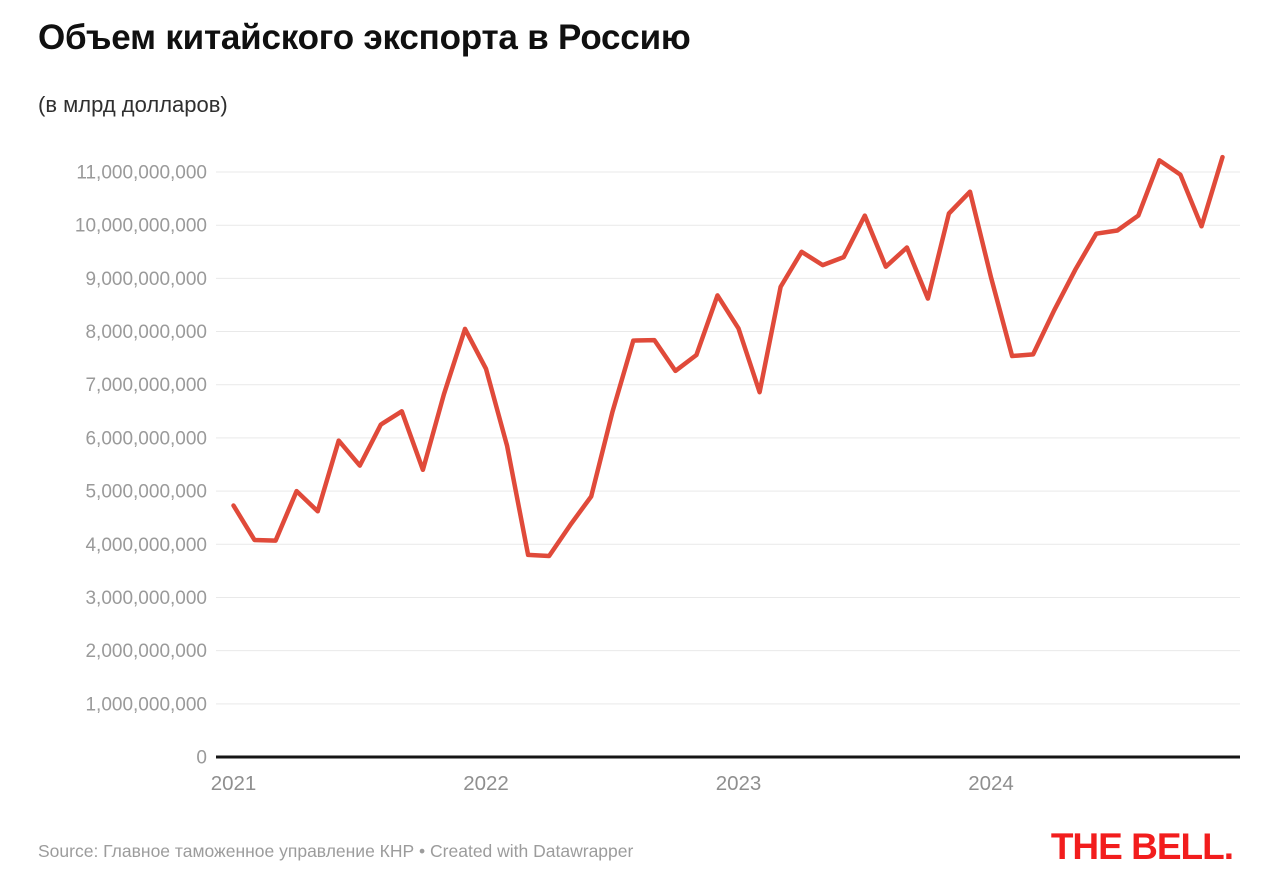  What do you see at coordinates (146, 385) in the screenshot?
I see `y-axis-tick-label: 7,000,000,000` at bounding box center [146, 385].